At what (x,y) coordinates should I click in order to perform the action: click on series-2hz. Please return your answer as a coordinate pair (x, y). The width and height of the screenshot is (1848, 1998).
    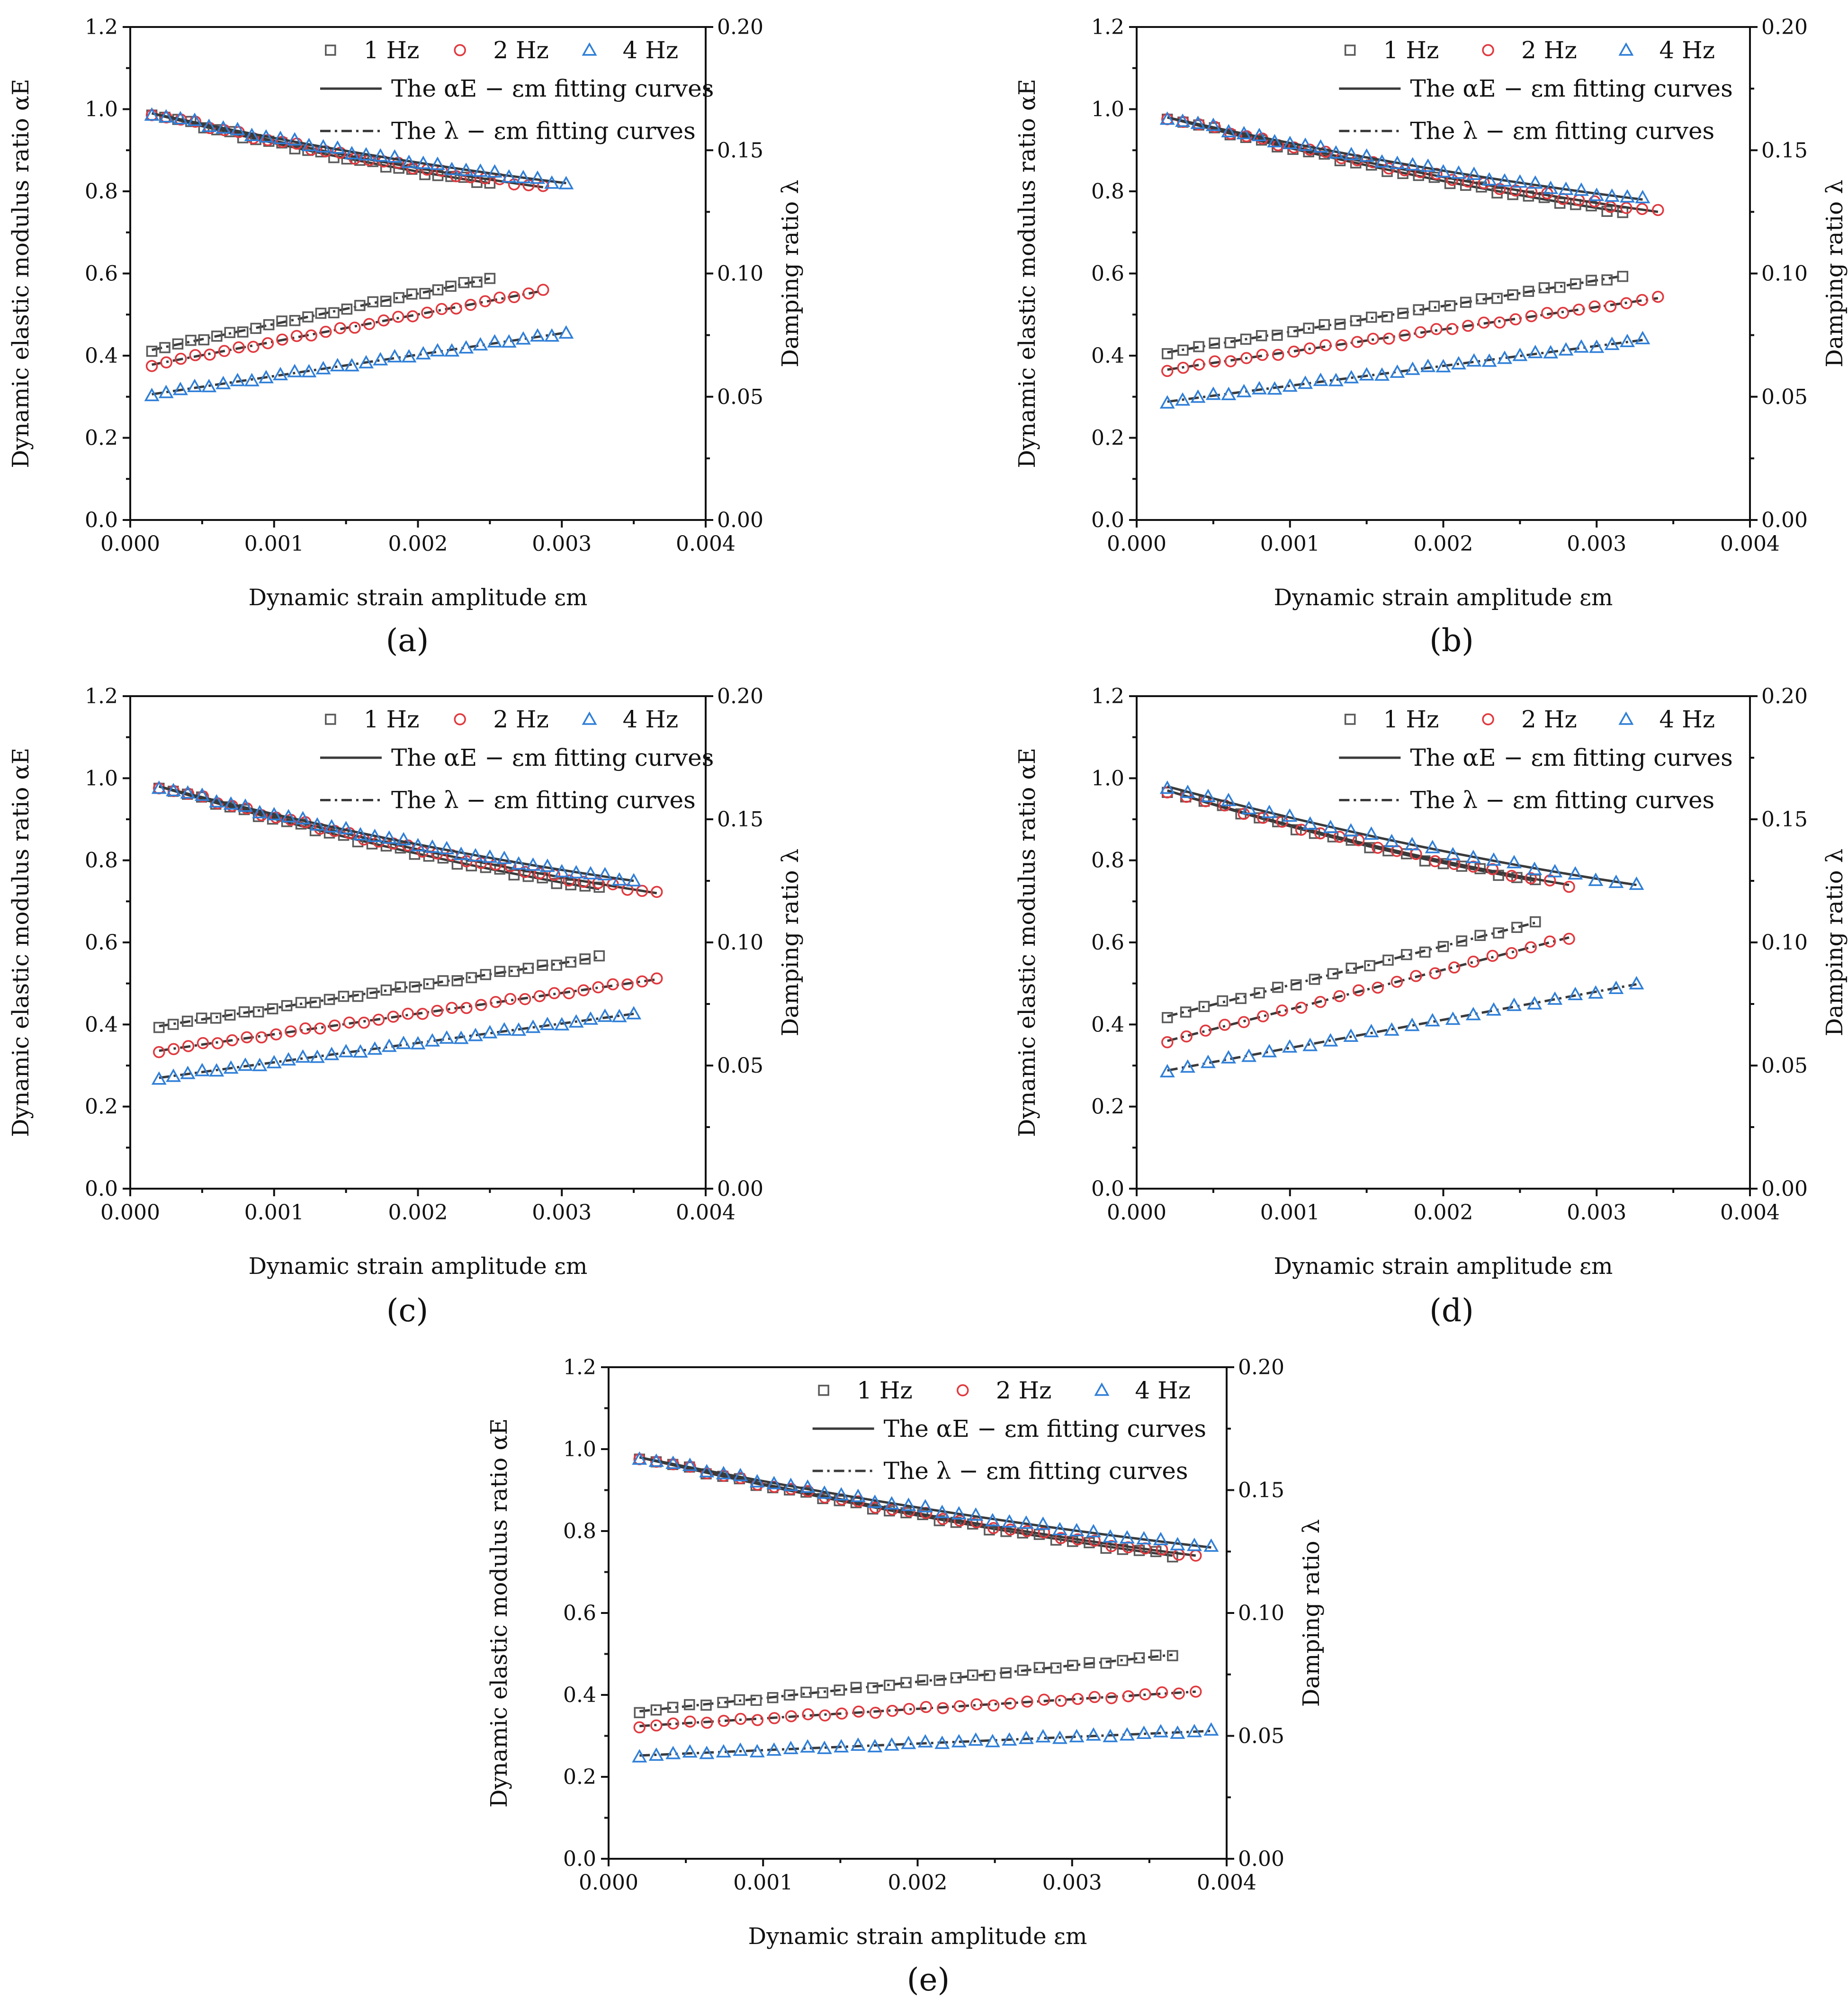
    Looking at the image, I should click on (347, 240).